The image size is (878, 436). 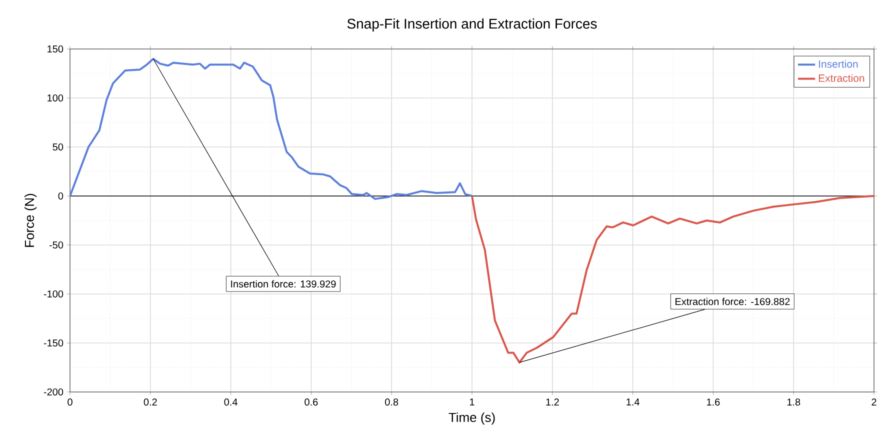 What do you see at coordinates (283, 284) in the screenshot?
I see `annotation: Insertion force: 139.929` at bounding box center [283, 284].